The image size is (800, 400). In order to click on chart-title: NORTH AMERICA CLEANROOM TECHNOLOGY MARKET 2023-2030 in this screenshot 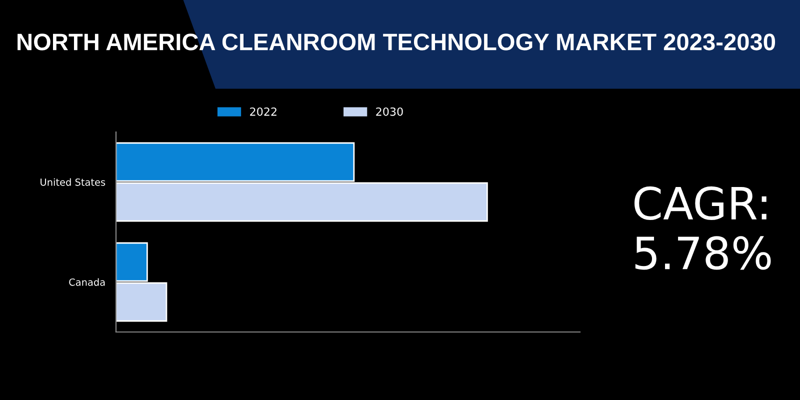, I will do `click(397, 42)`.